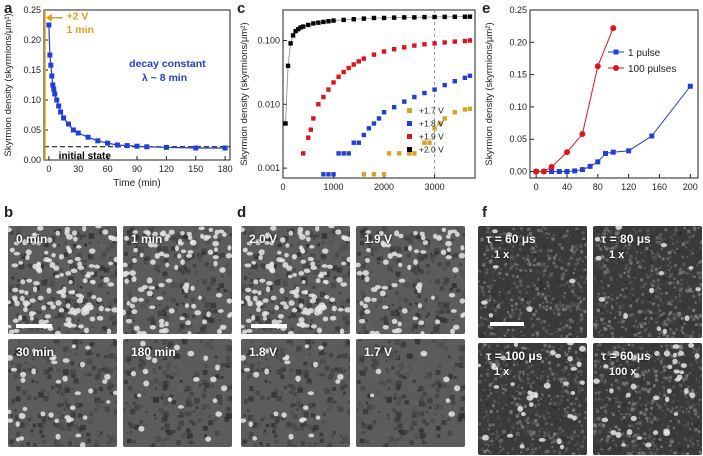  What do you see at coordinates (567, 187) in the screenshot?
I see `x-tick-label: 40` at bounding box center [567, 187].